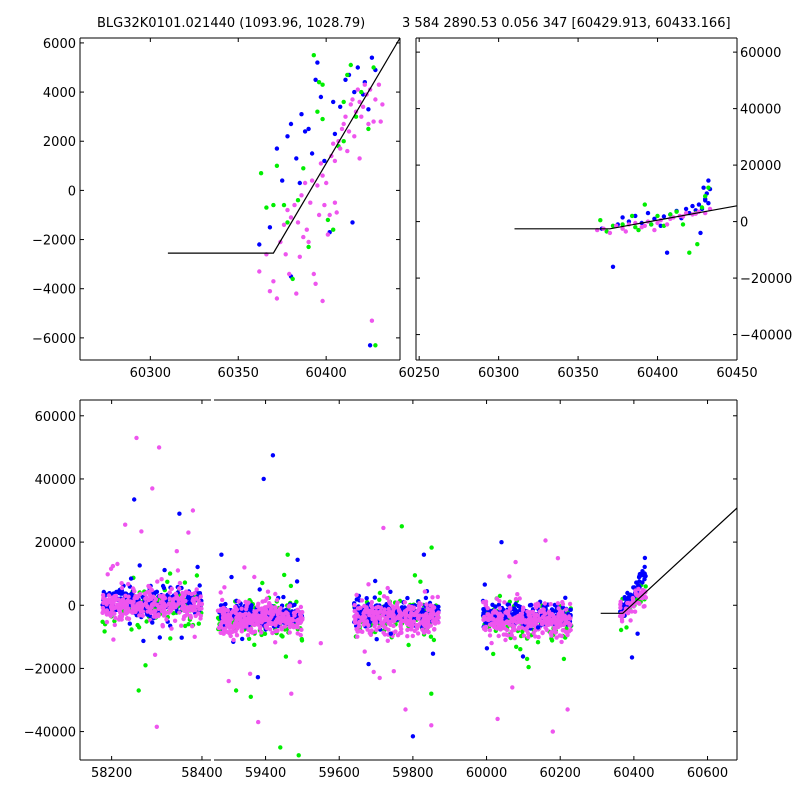 The height and width of the screenshot is (800, 800). What do you see at coordinates (231, 23) in the screenshot?
I see `title-left: BLG32K0101.021440 (1093.96, 1028.79)` at bounding box center [231, 23].